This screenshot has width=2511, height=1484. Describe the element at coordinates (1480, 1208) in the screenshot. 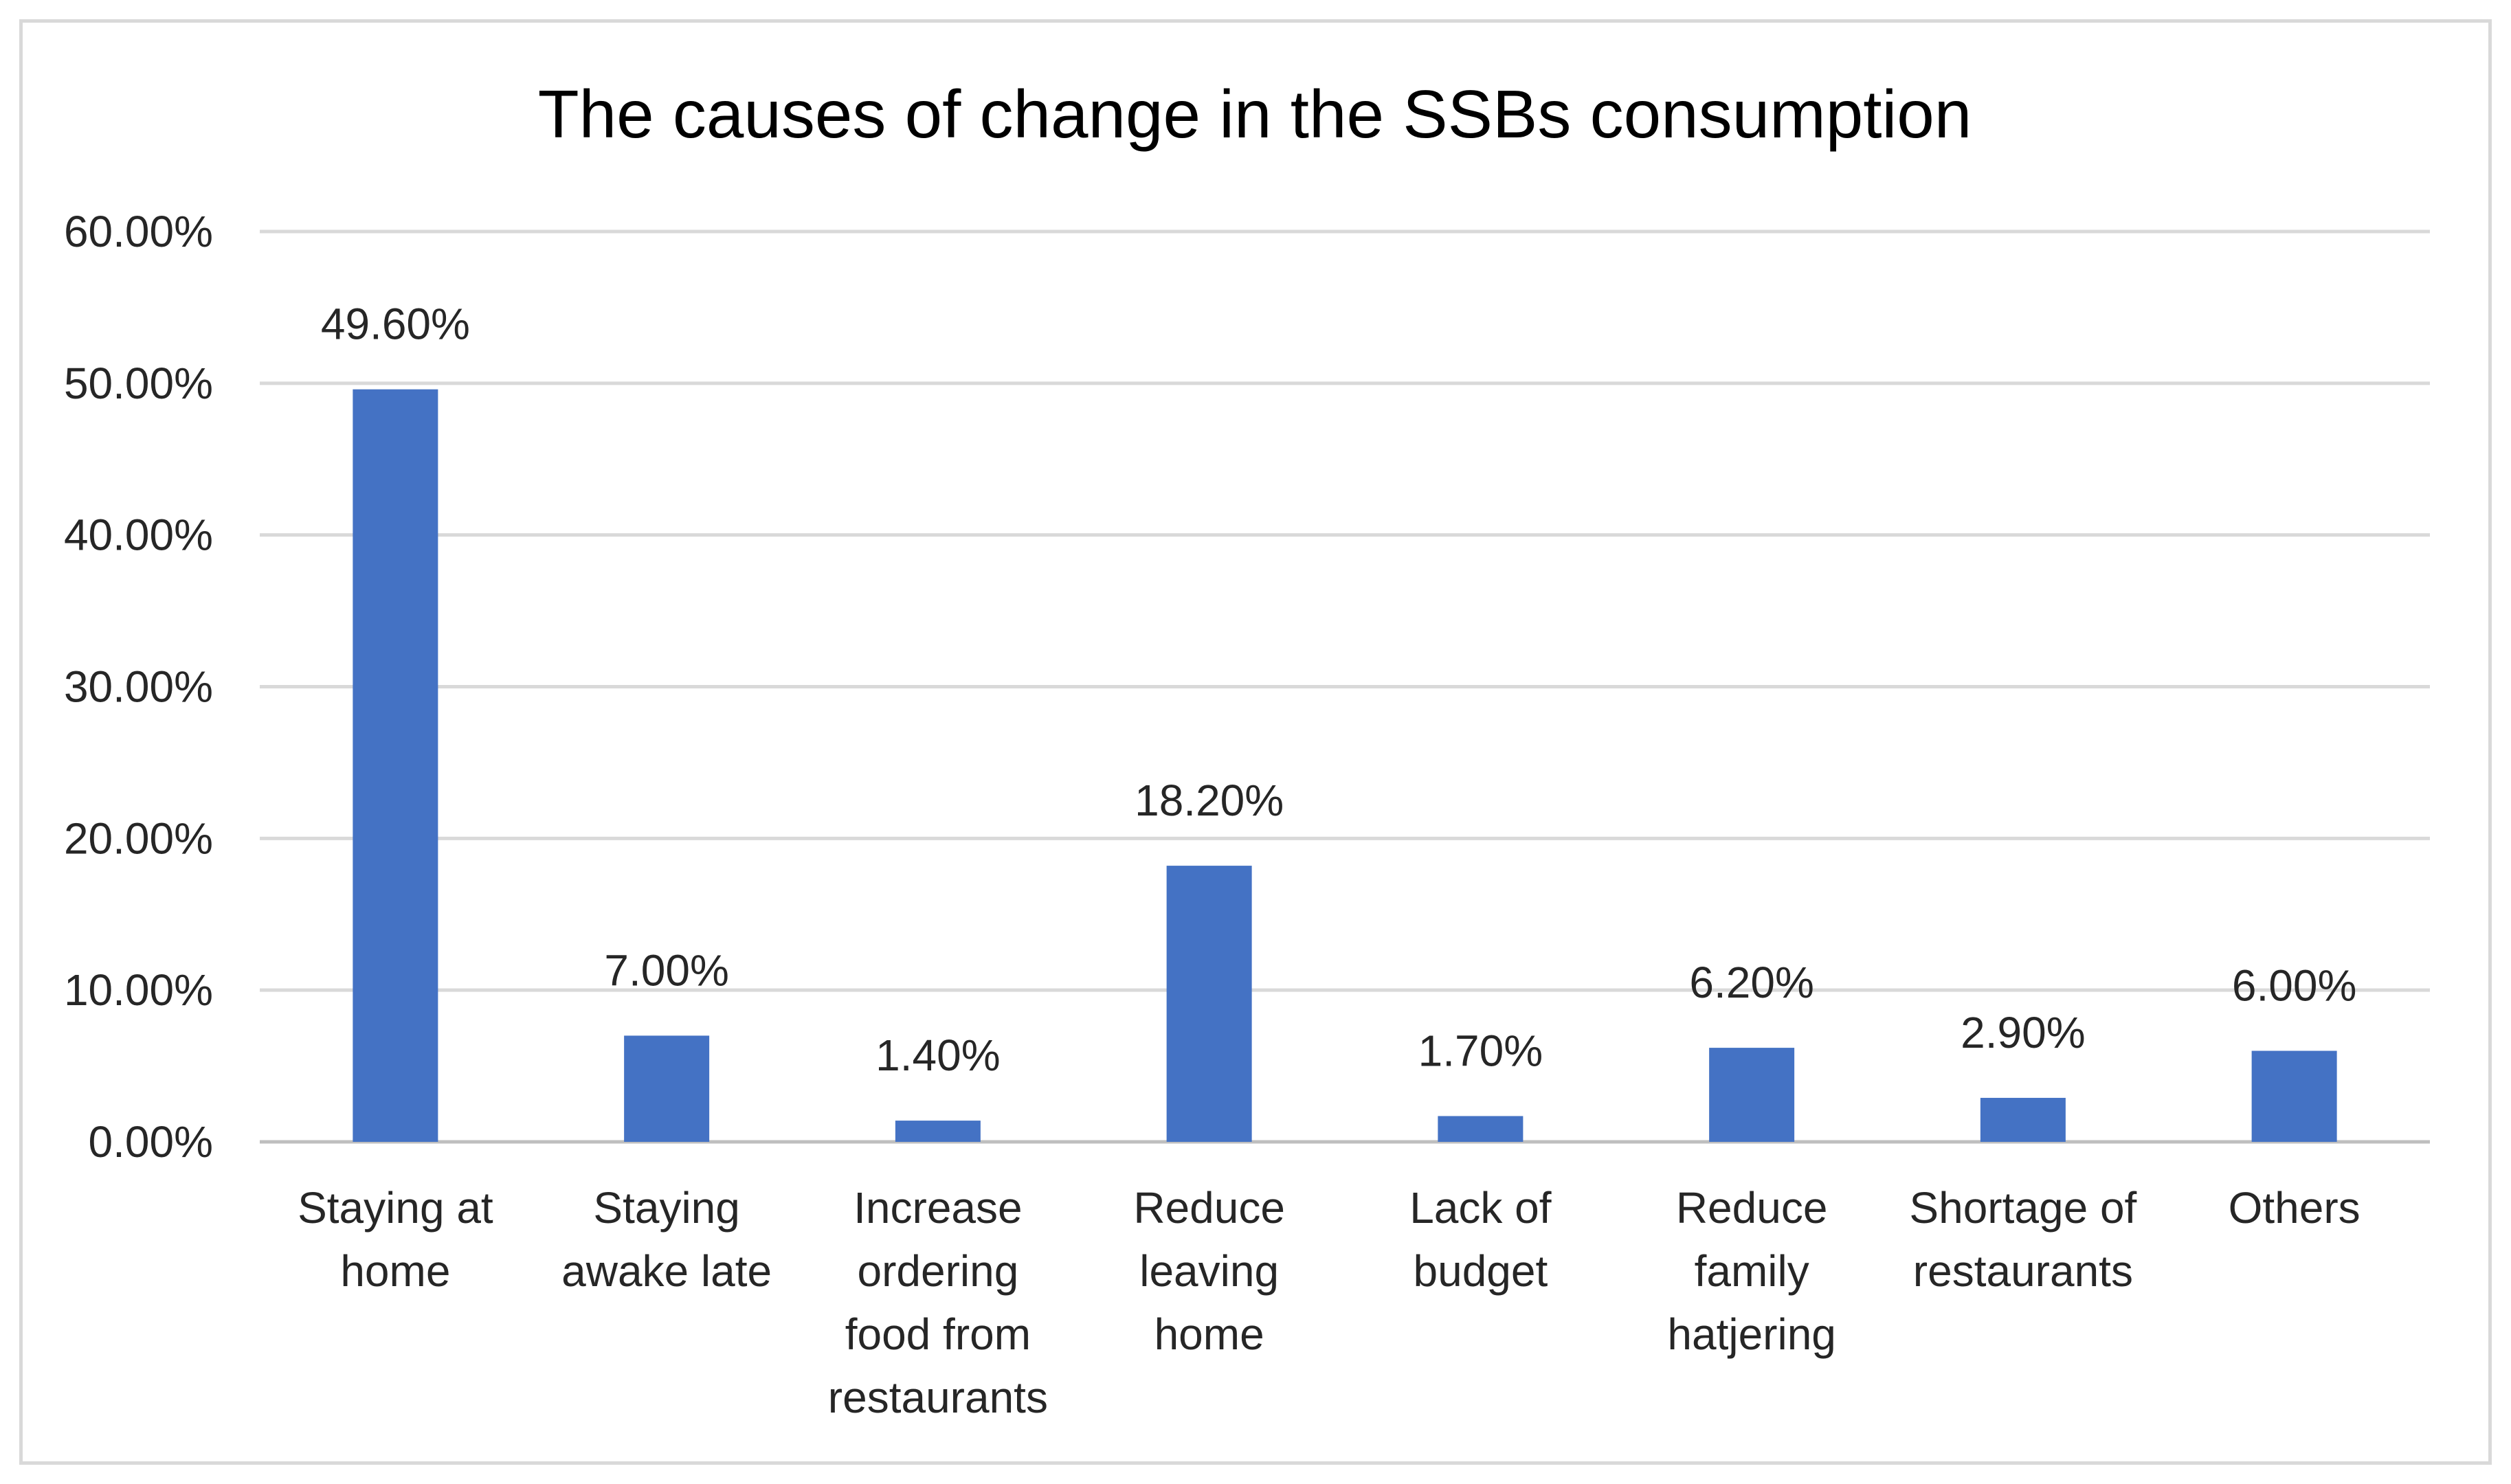

I see `category-label-line: Lack of` at that location.